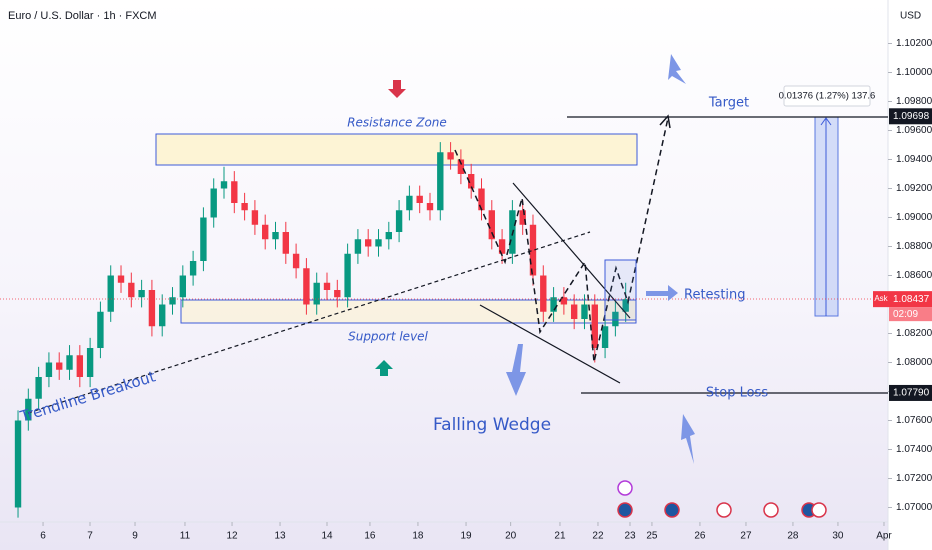 The width and height of the screenshot is (932, 550). Describe the element at coordinates (232, 536) in the screenshot. I see `x-tick-label: 12` at that location.